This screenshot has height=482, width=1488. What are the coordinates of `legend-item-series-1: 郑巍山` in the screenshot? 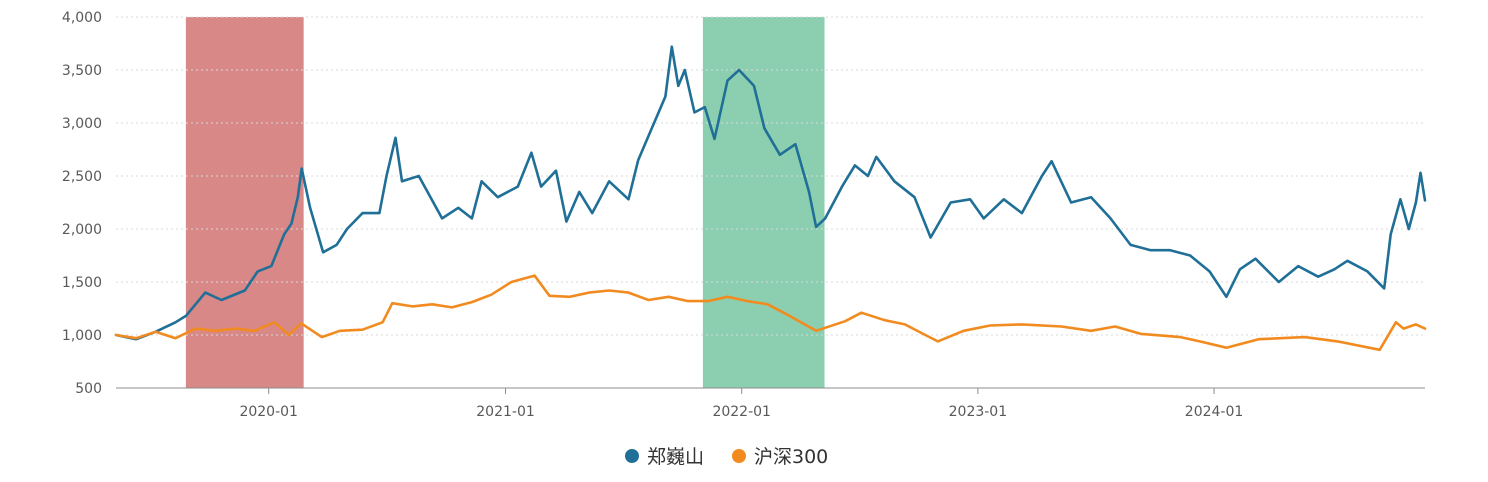 It's located at (664, 457).